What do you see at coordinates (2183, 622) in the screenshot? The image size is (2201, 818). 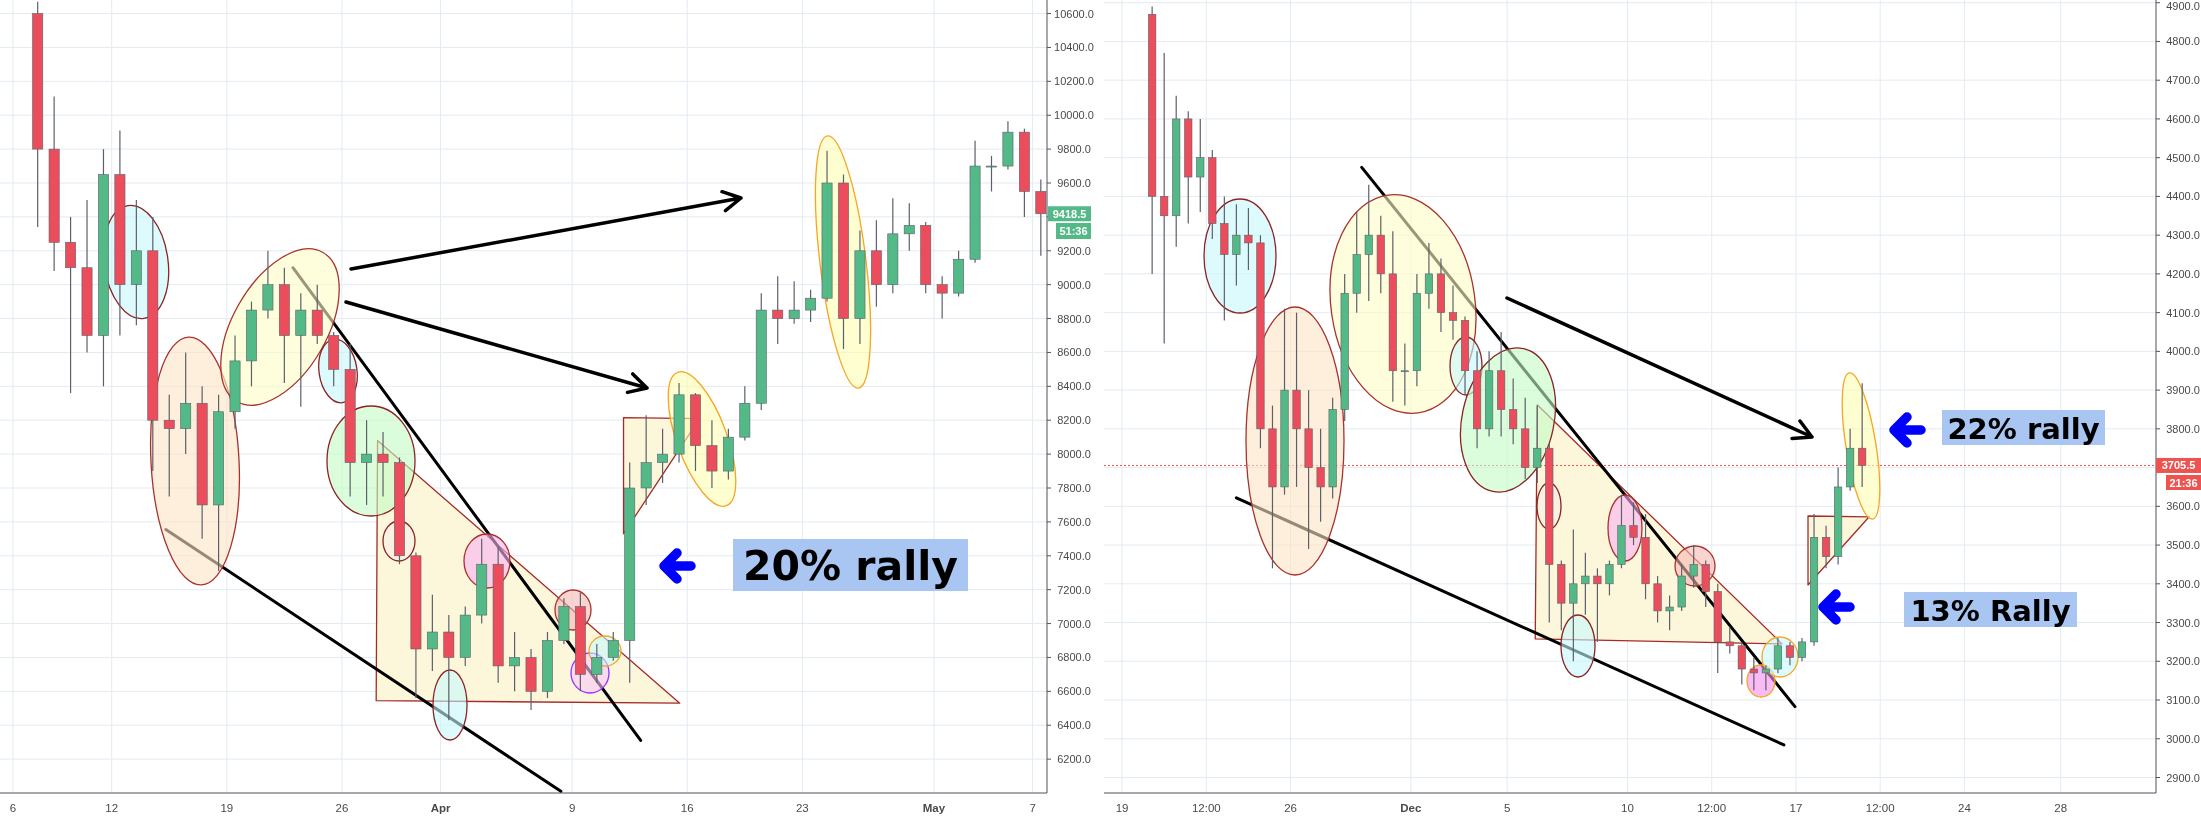 I see `y-tick-label: 3300.0` at bounding box center [2183, 622].